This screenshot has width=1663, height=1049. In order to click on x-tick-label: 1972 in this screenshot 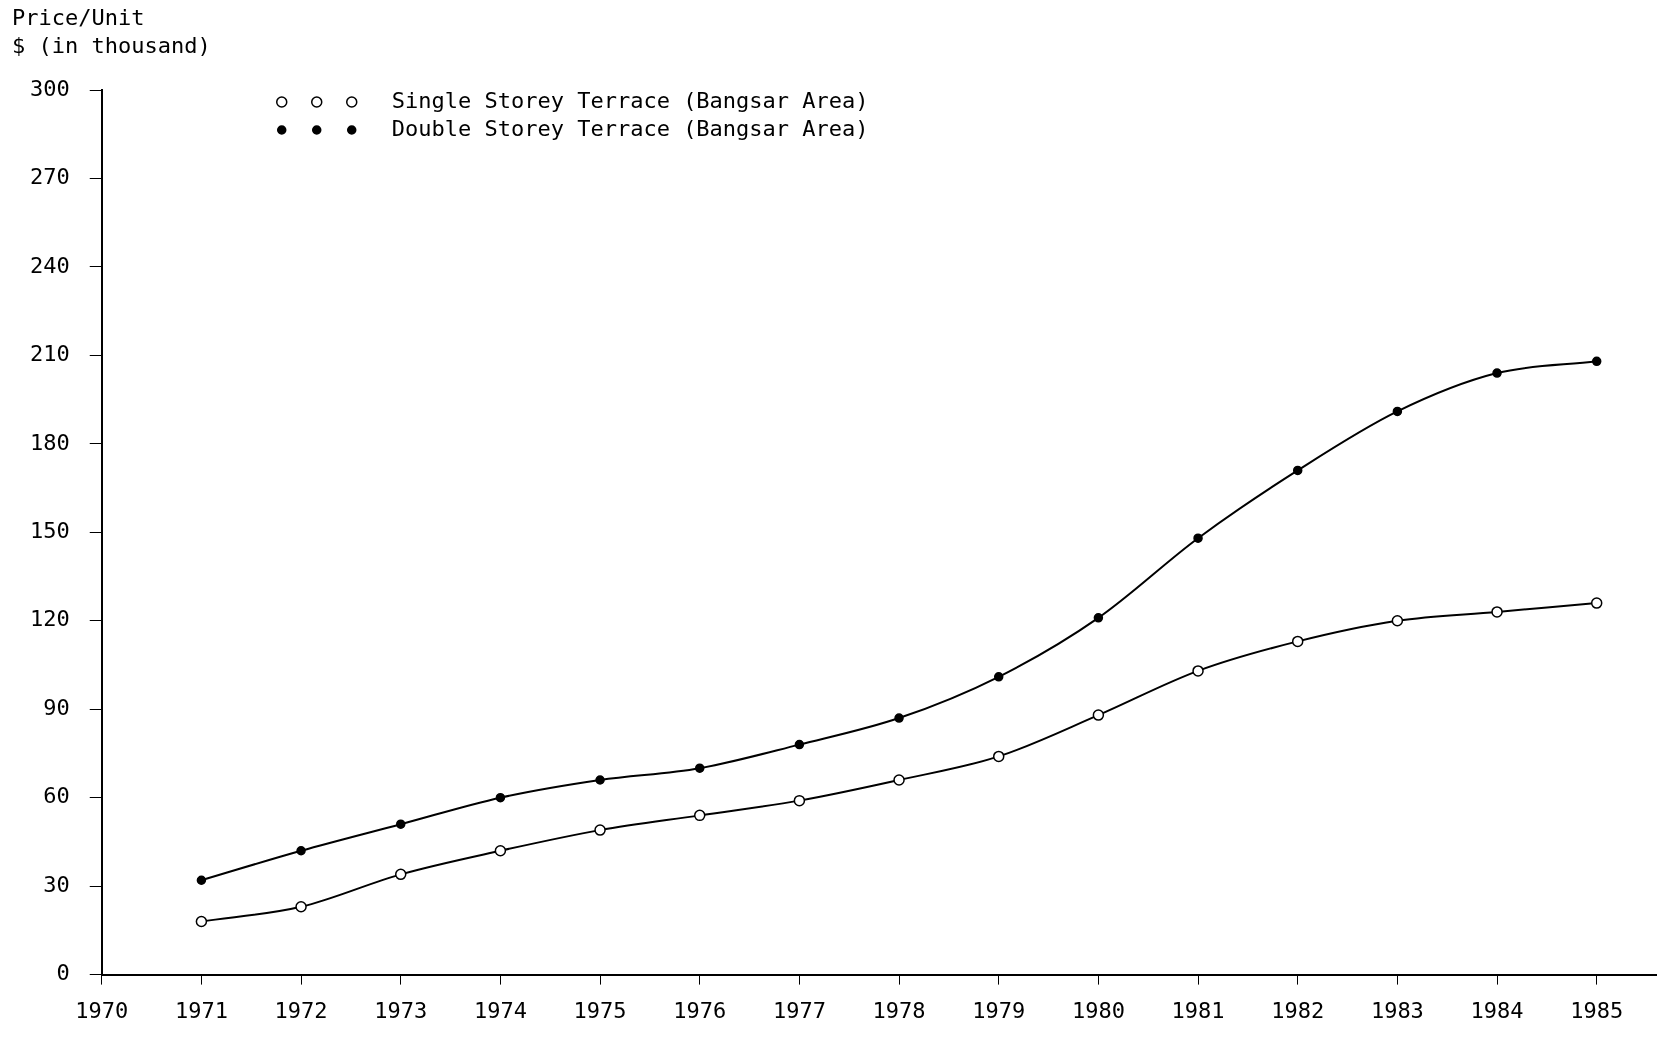, I will do `click(301, 1010)`.